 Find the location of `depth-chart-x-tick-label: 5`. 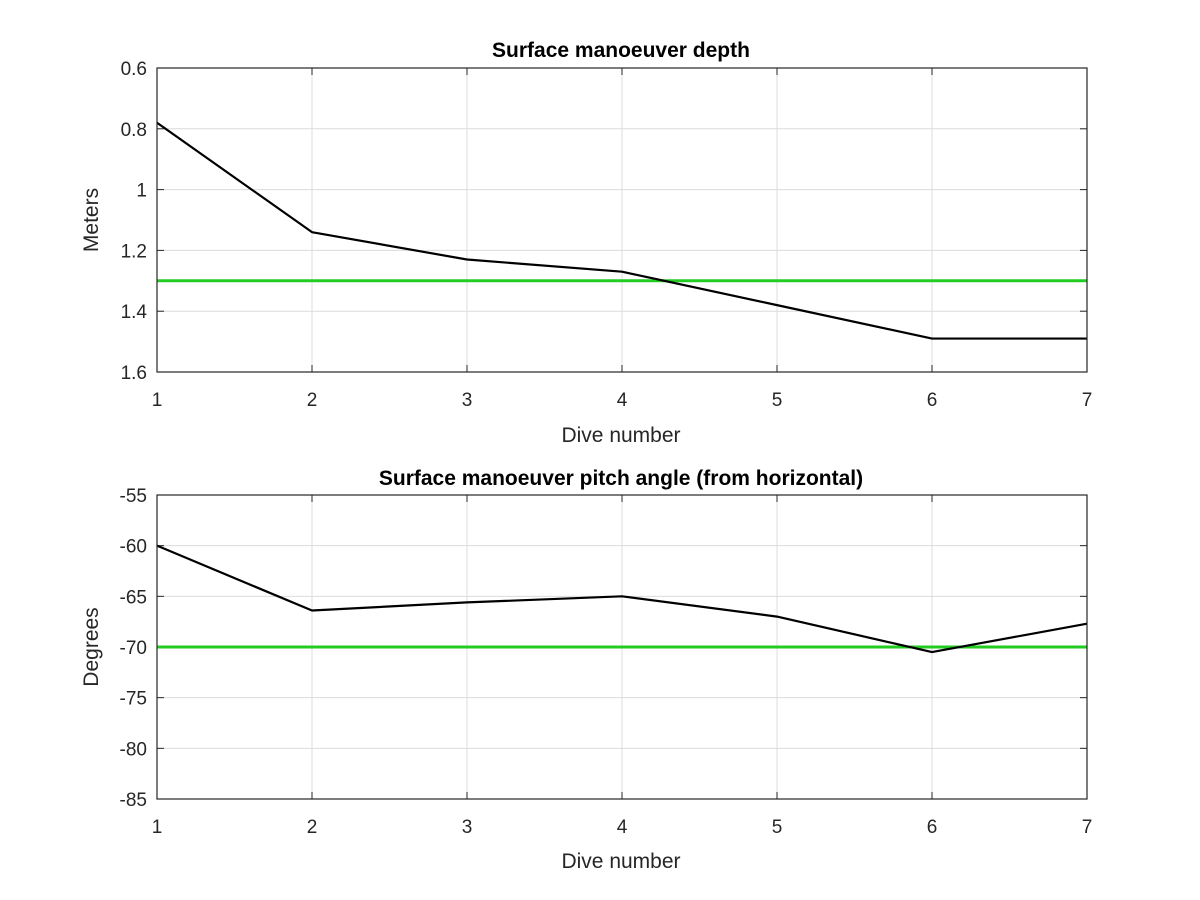

depth-chart-x-tick-label: 5 is located at coordinates (777, 400).